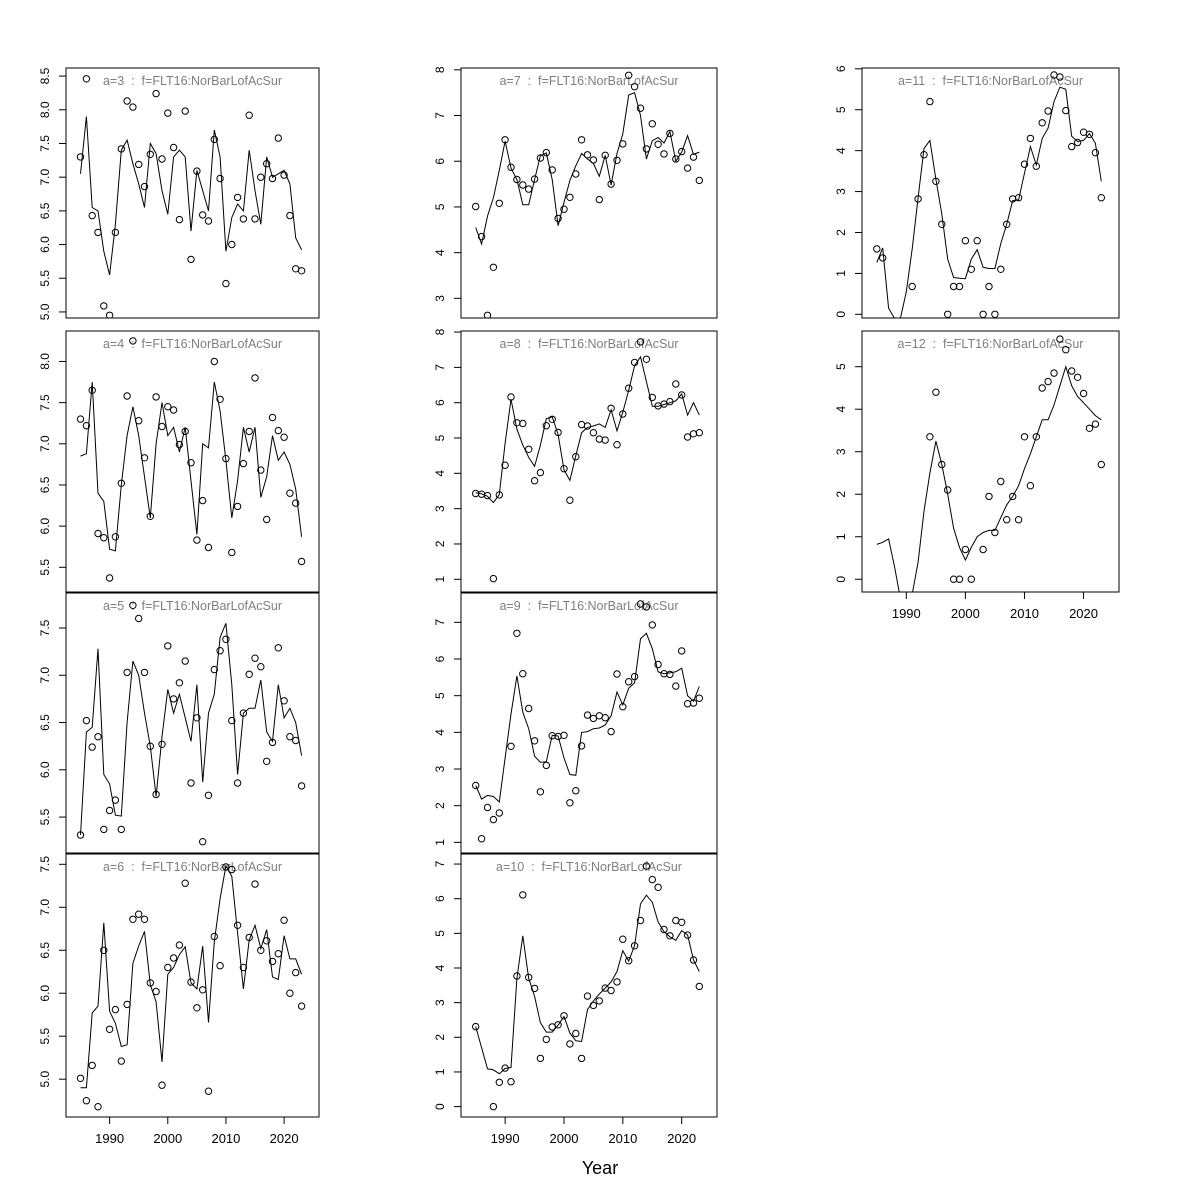  I want to click on x-tick-label: 2000, so click(167, 1138).